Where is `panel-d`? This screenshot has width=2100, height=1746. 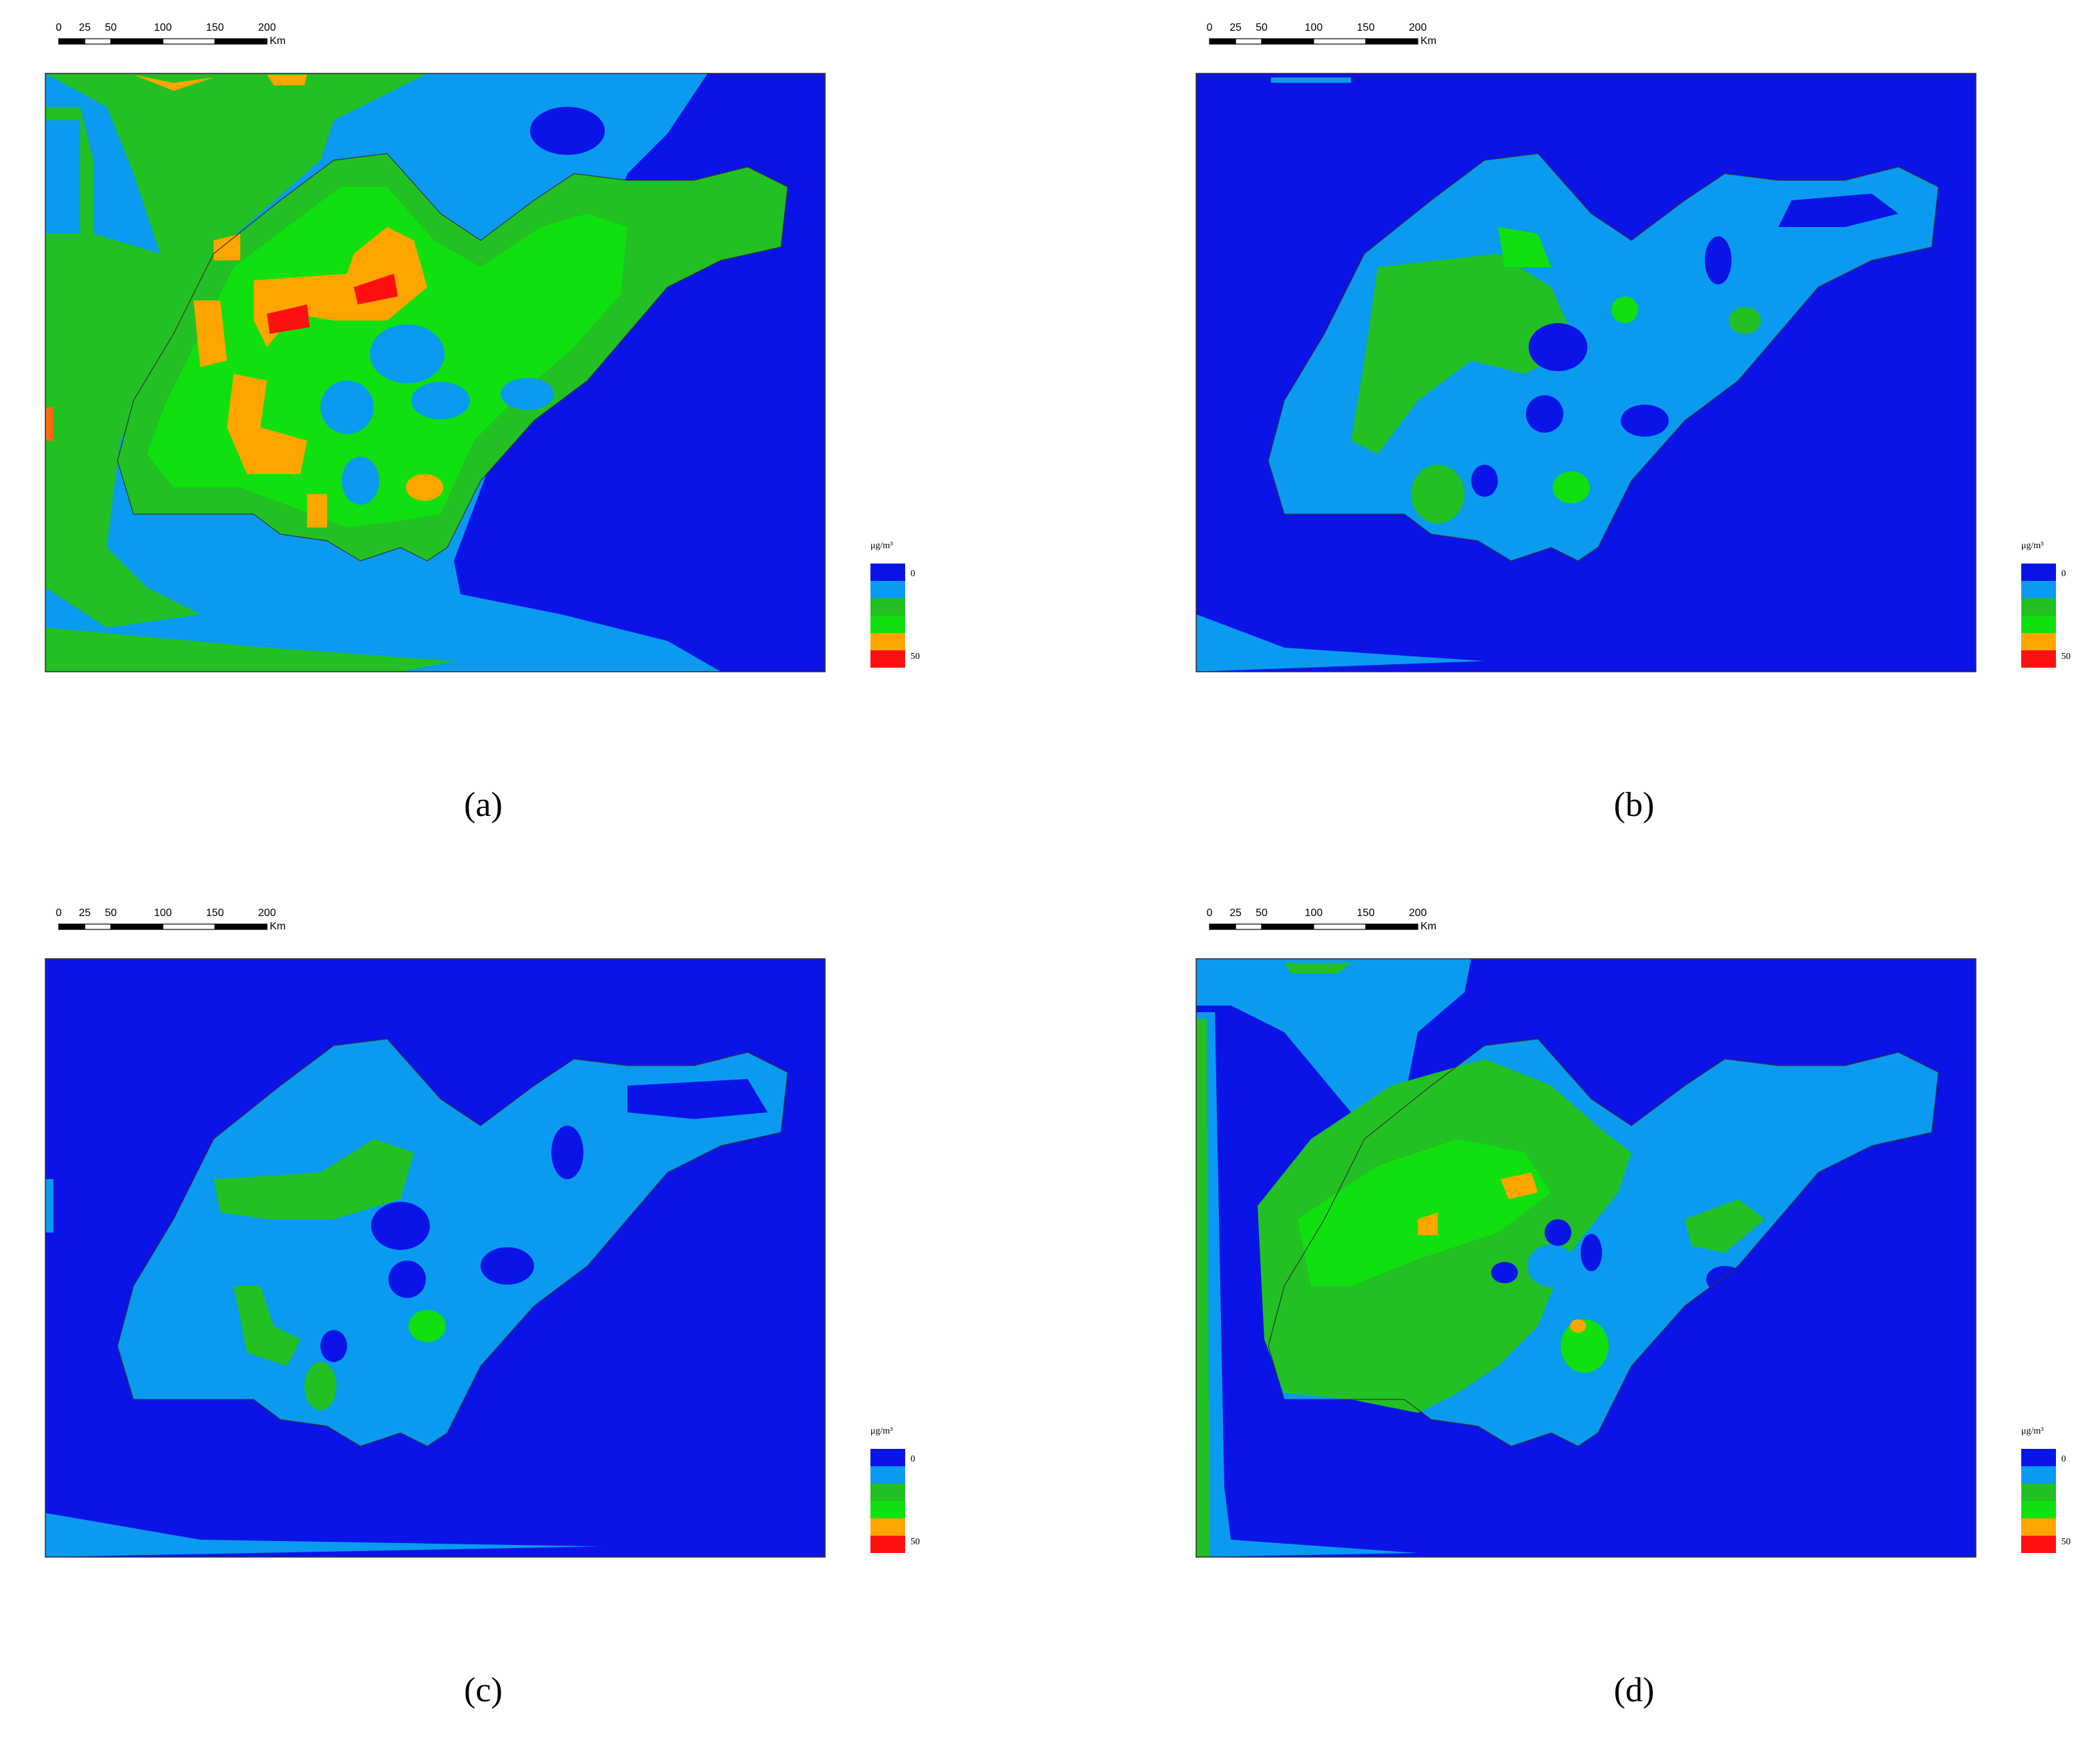 panel-d is located at coordinates (1586, 1258).